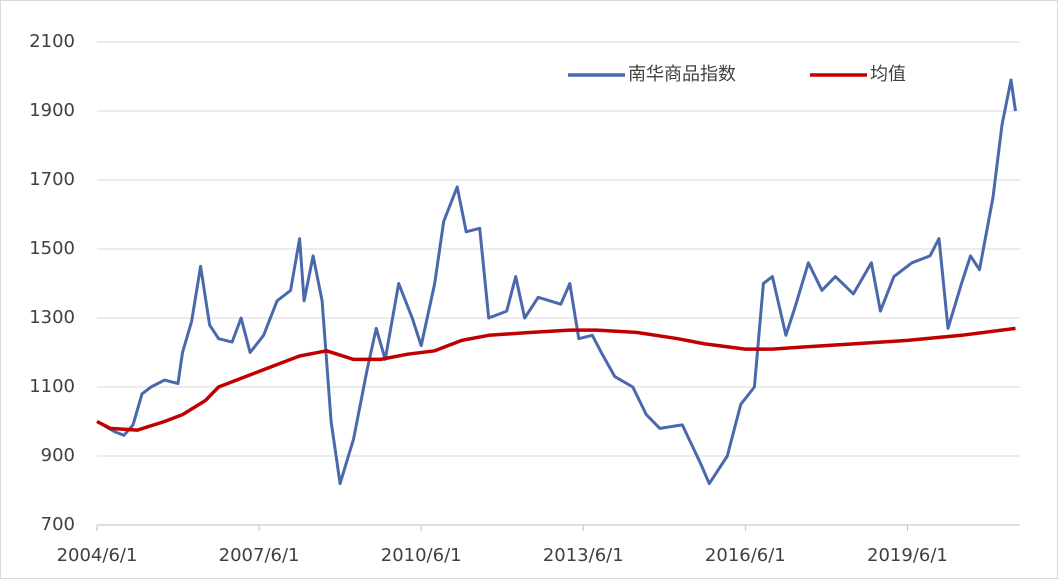 Image resolution: width=1058 pixels, height=579 pixels. I want to click on y-tick-label: 1700, so click(52, 179).